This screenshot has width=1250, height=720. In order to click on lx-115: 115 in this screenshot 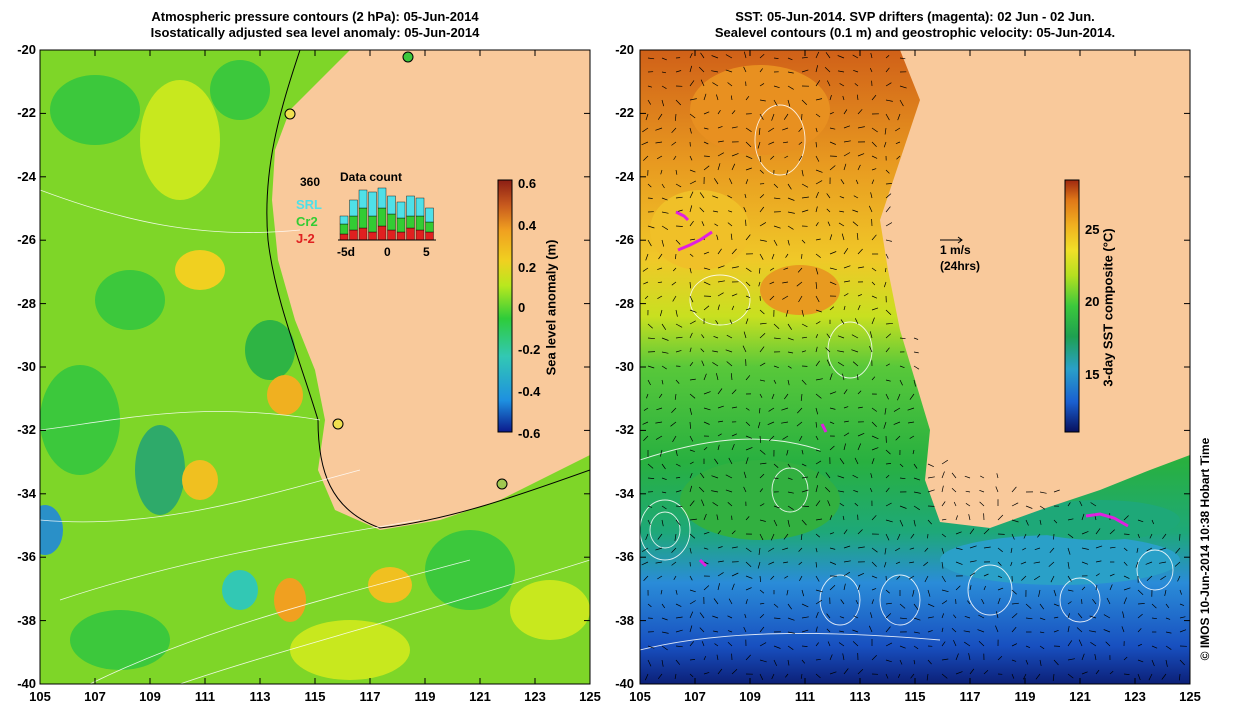, I will do `click(315, 696)`.